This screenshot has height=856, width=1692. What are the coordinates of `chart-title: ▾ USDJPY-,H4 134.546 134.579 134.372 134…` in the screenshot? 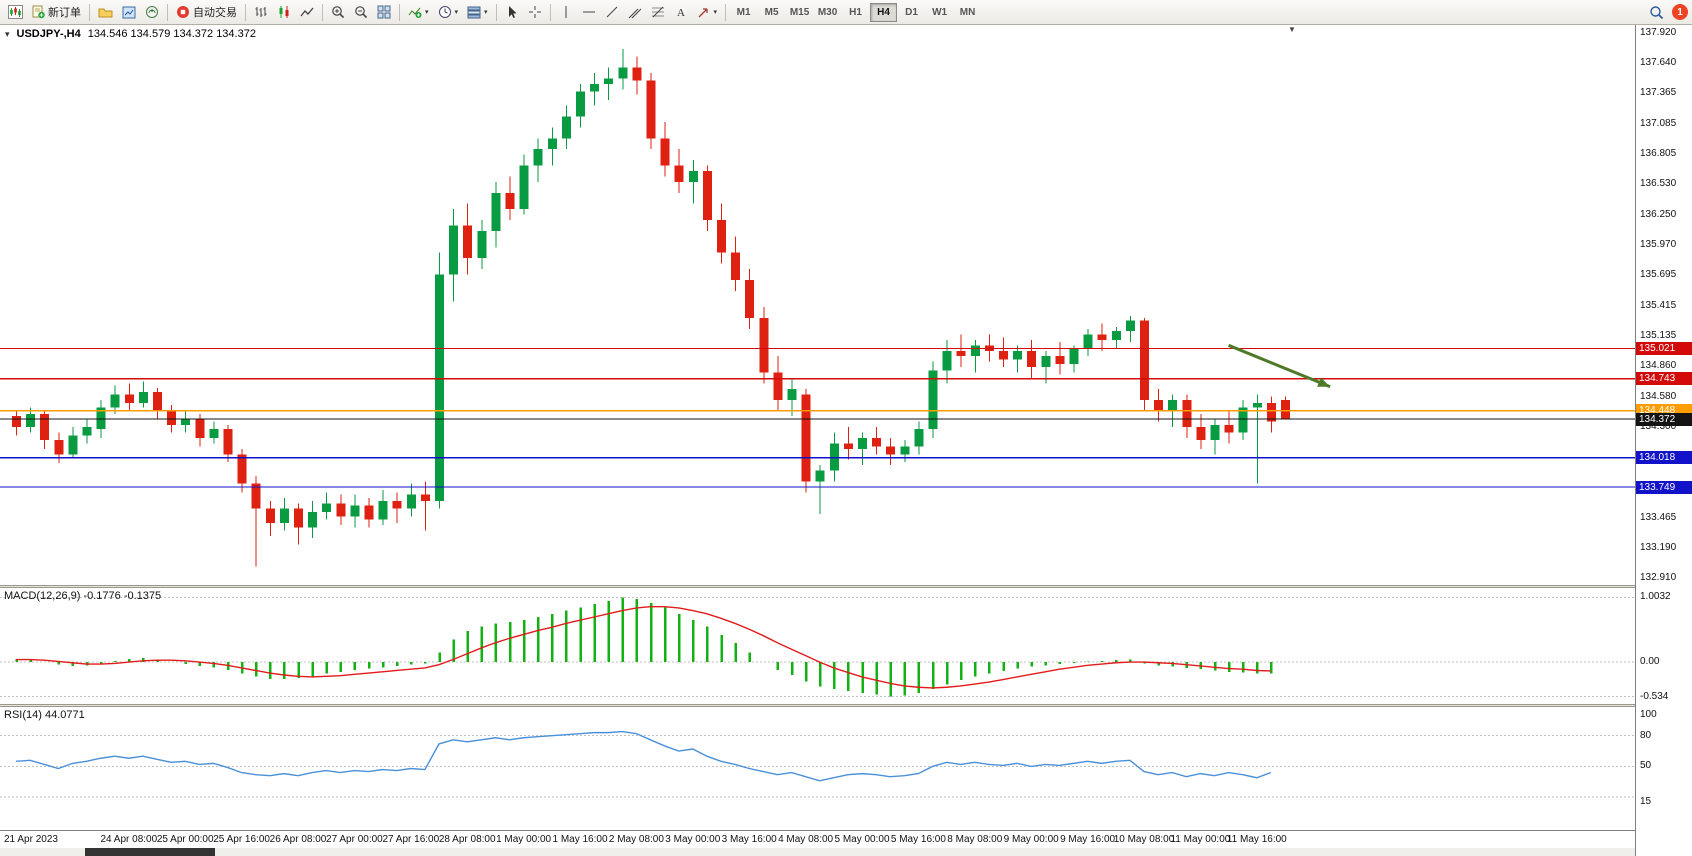 It's located at (130, 34).